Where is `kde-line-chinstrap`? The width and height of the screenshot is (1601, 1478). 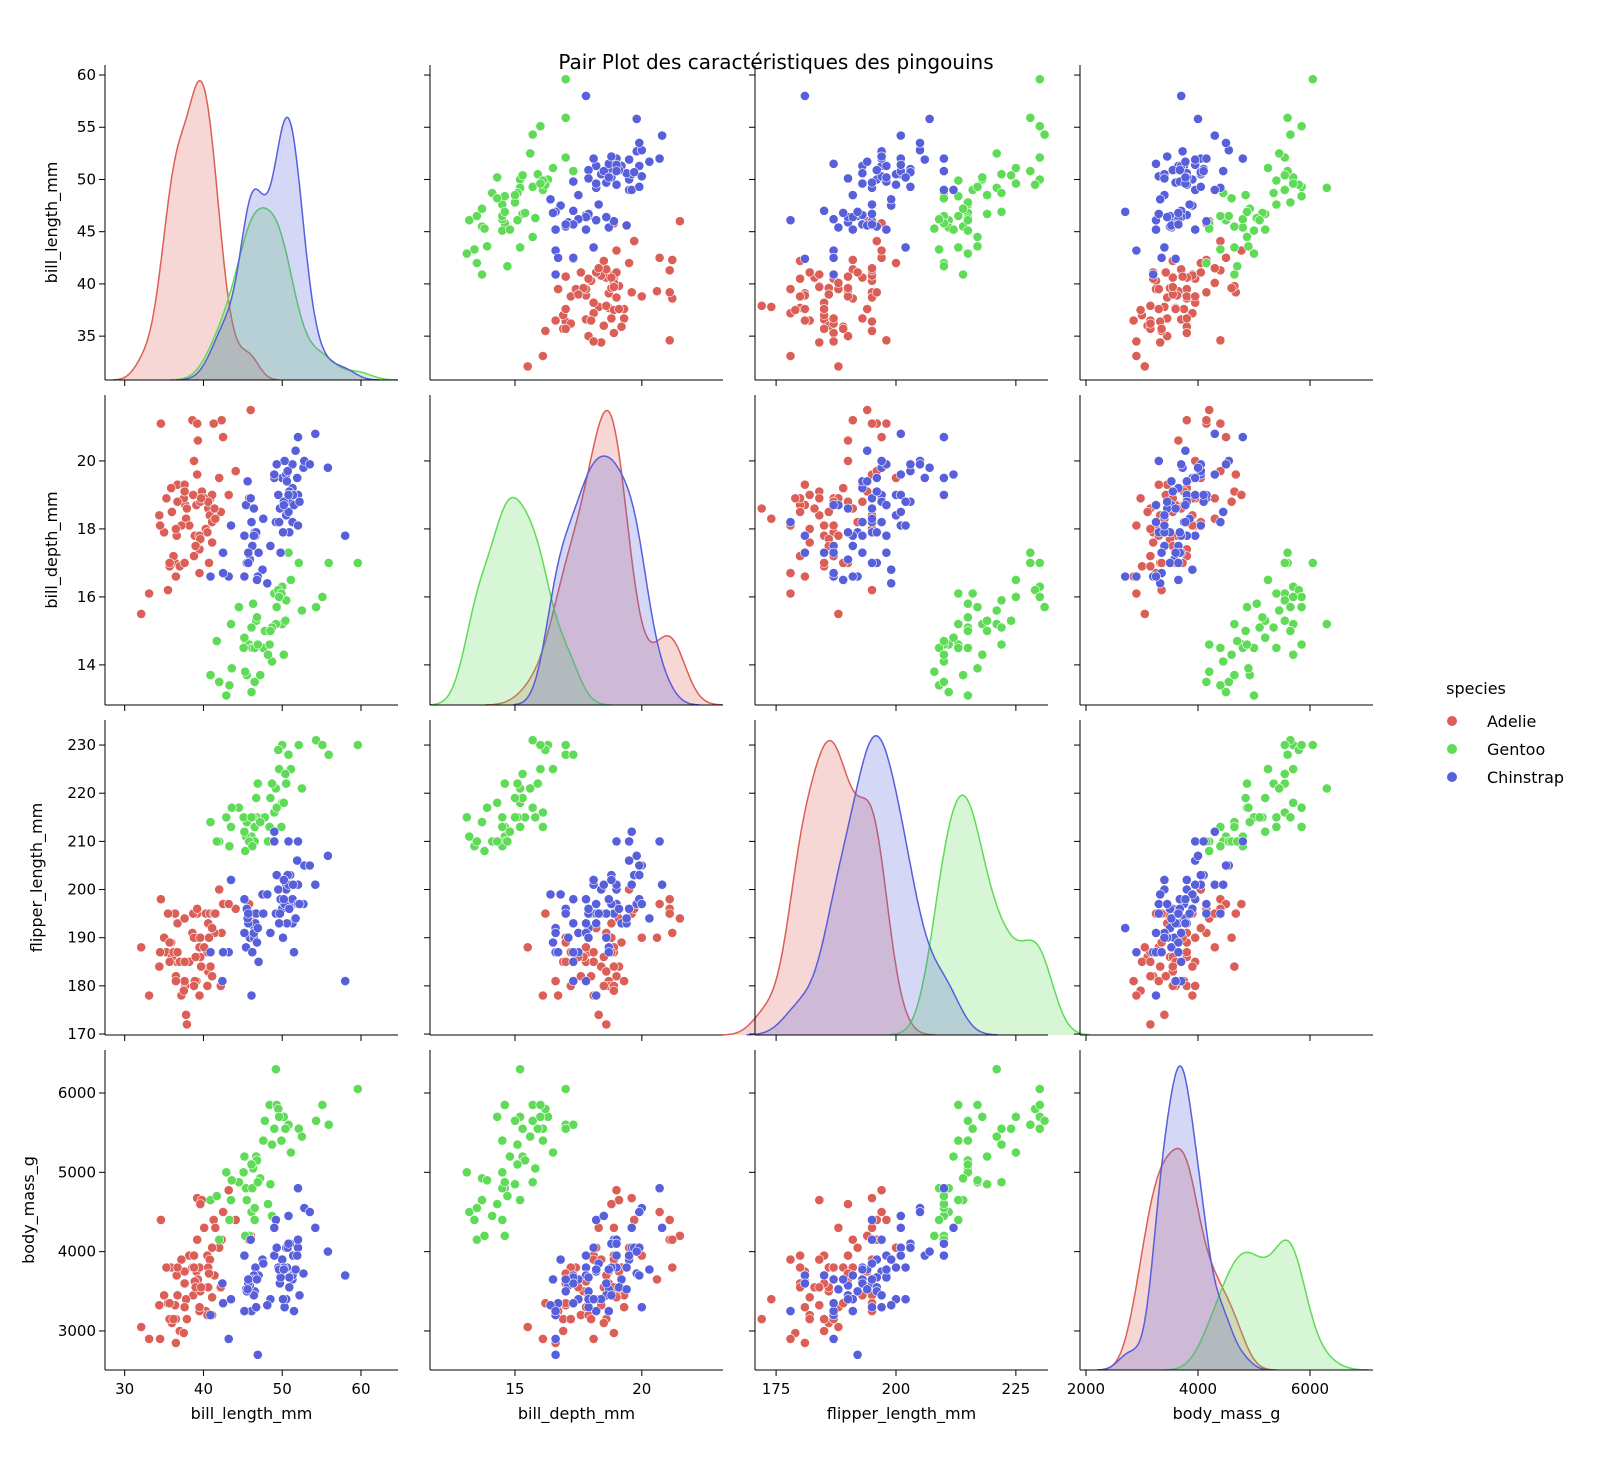
kde-line-chinstrap is located at coordinates (872, 885).